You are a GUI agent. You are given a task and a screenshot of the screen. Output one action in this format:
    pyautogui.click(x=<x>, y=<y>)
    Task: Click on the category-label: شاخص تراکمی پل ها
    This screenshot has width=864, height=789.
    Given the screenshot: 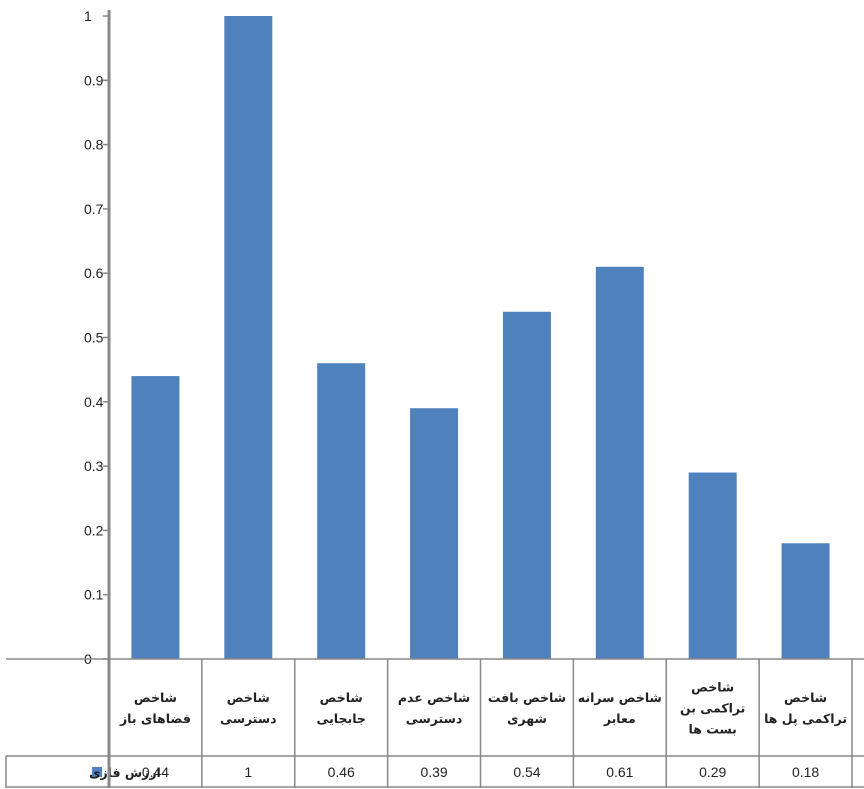 What is the action you would take?
    pyautogui.click(x=805, y=708)
    